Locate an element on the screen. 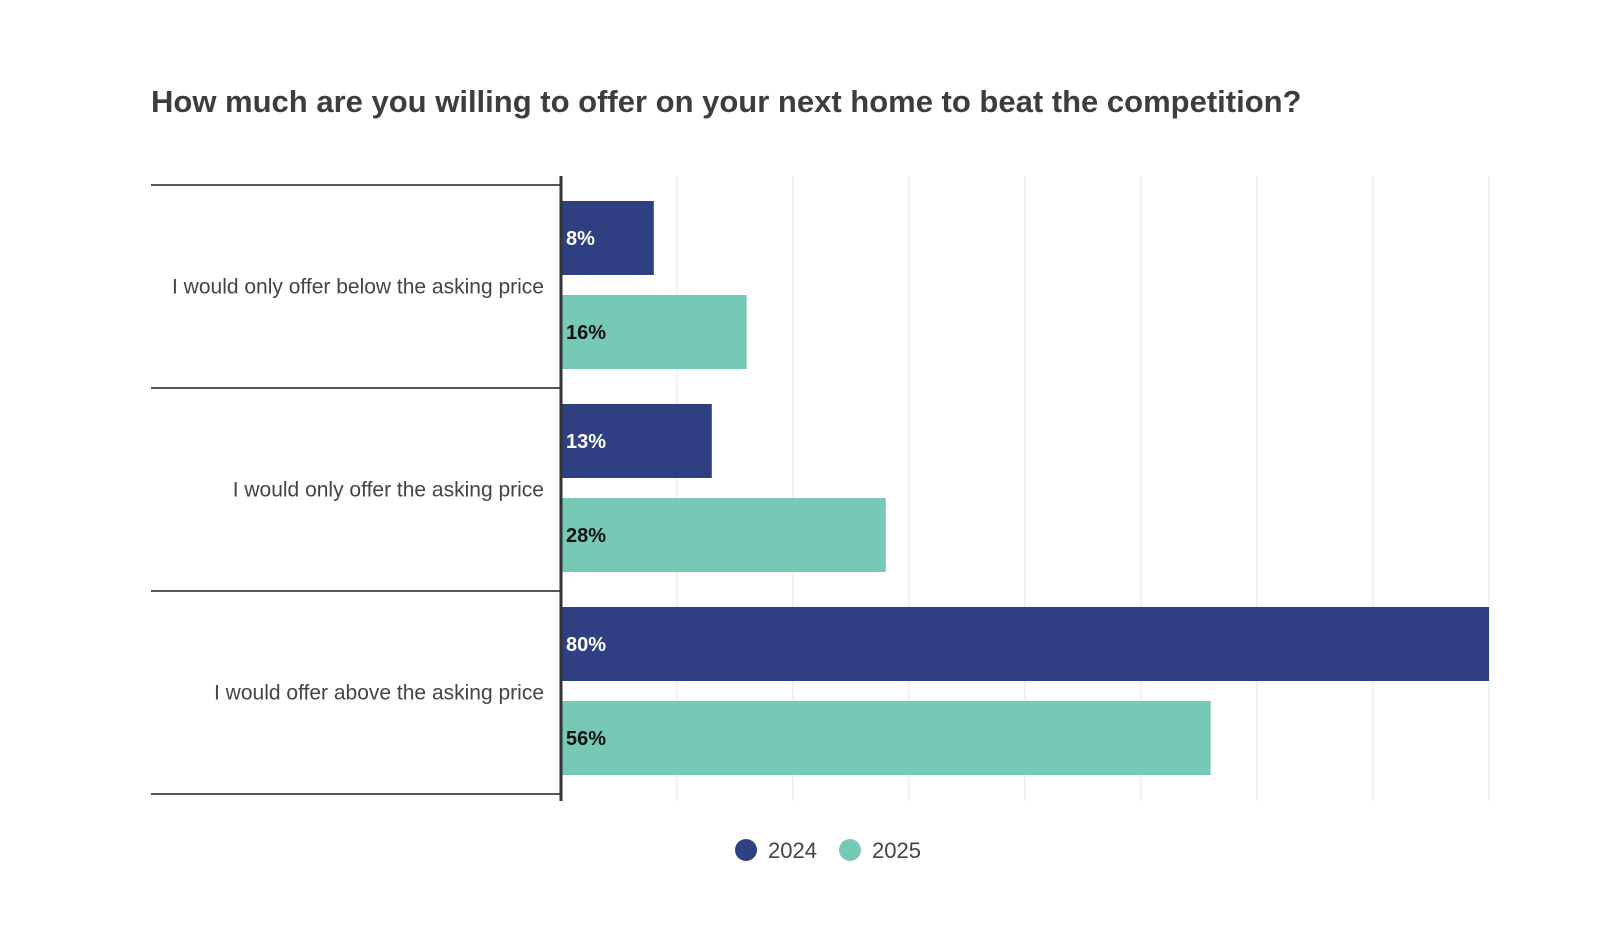 The height and width of the screenshot is (938, 1610). legend-label-2025: 2025 is located at coordinates (896, 850).